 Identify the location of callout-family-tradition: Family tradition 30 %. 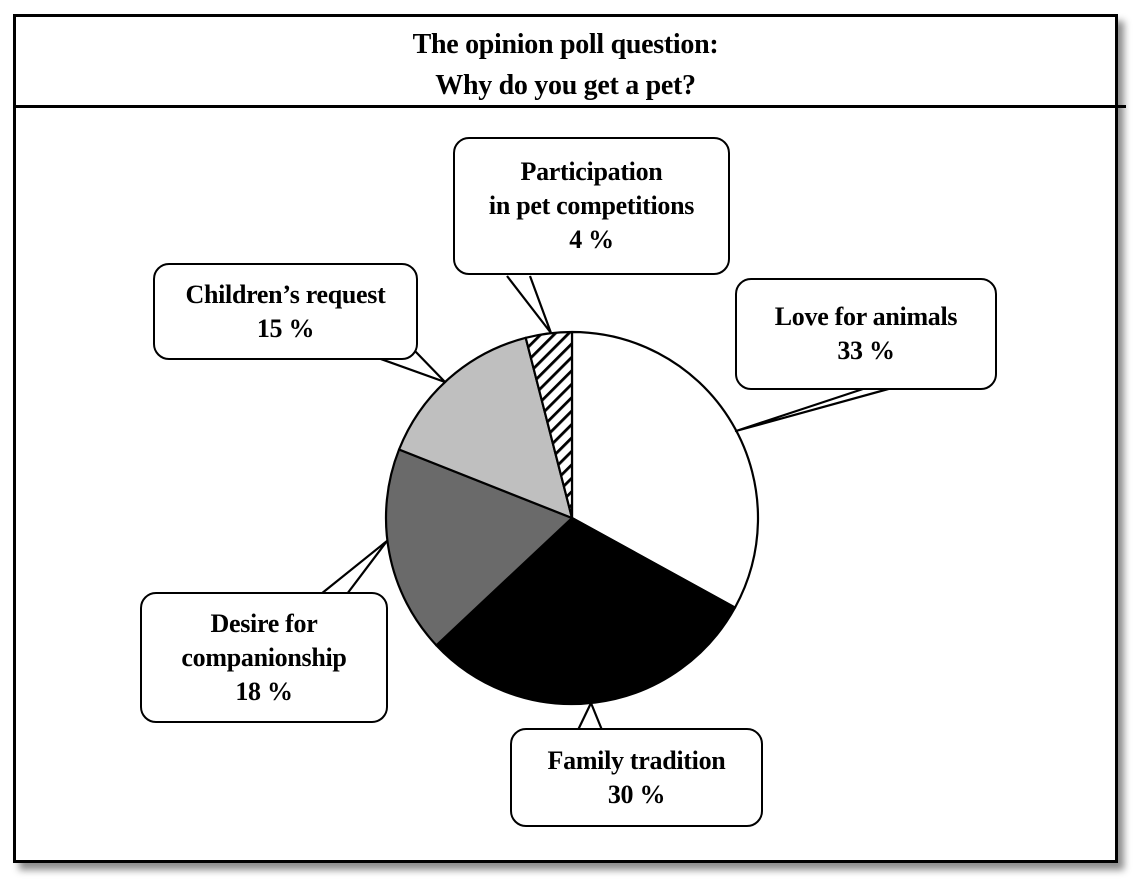
(636, 777).